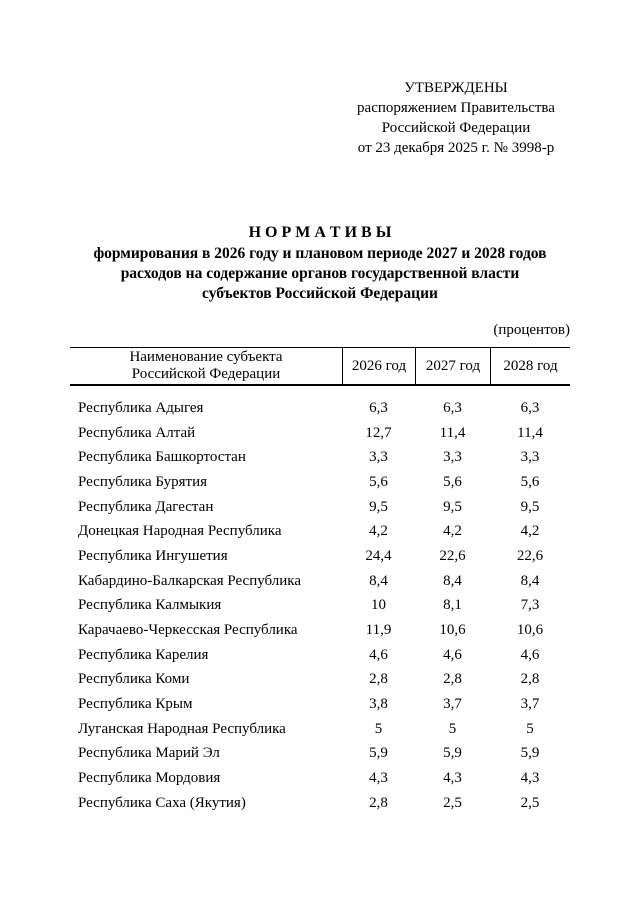  What do you see at coordinates (530, 366) in the screenshot?
I see `col-header-2028: 2028 год` at bounding box center [530, 366].